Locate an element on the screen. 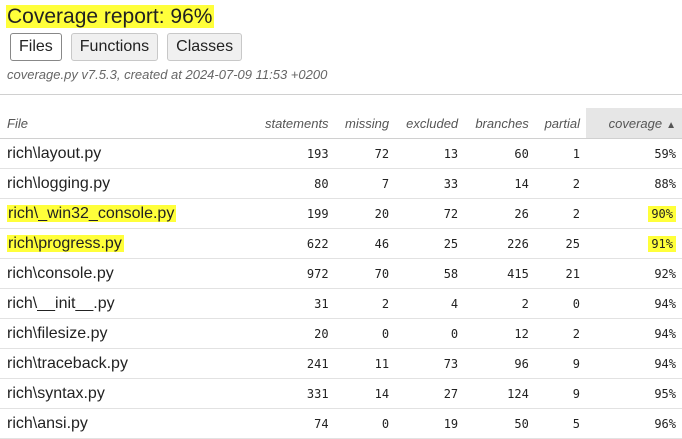  branches-cell: 12 is located at coordinates (499, 333).